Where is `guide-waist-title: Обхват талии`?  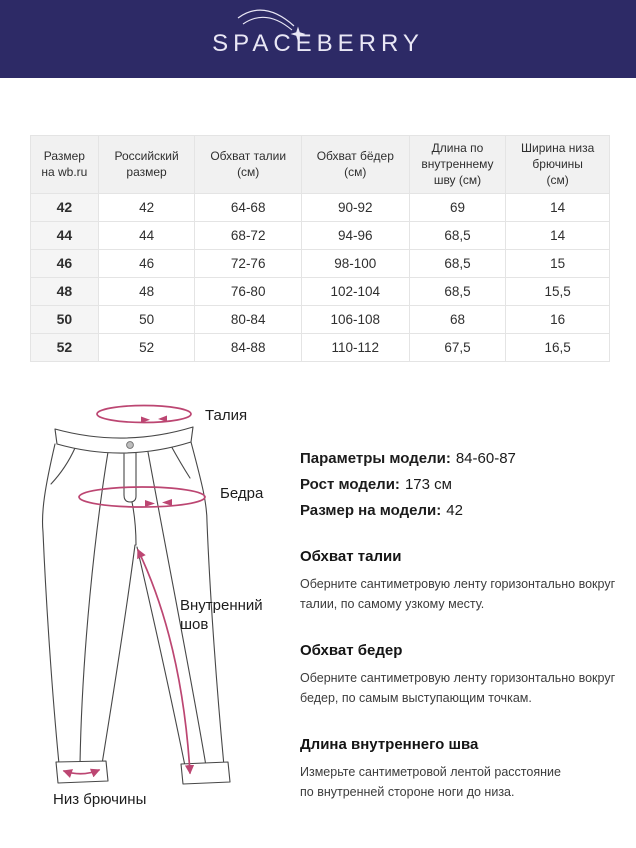
guide-waist-title: Обхват талии is located at coordinates (351, 556).